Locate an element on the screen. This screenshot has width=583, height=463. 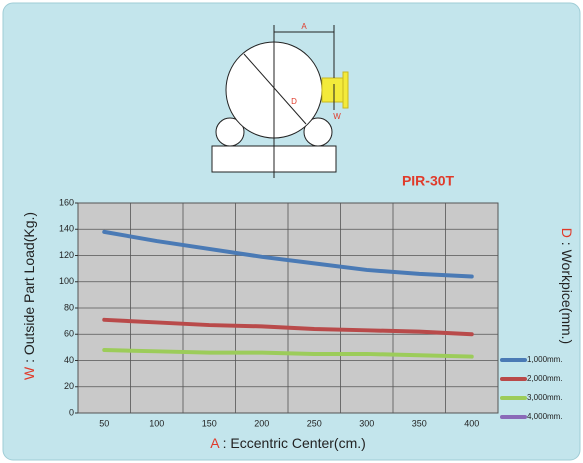
label-w: W is located at coordinates (337, 116).